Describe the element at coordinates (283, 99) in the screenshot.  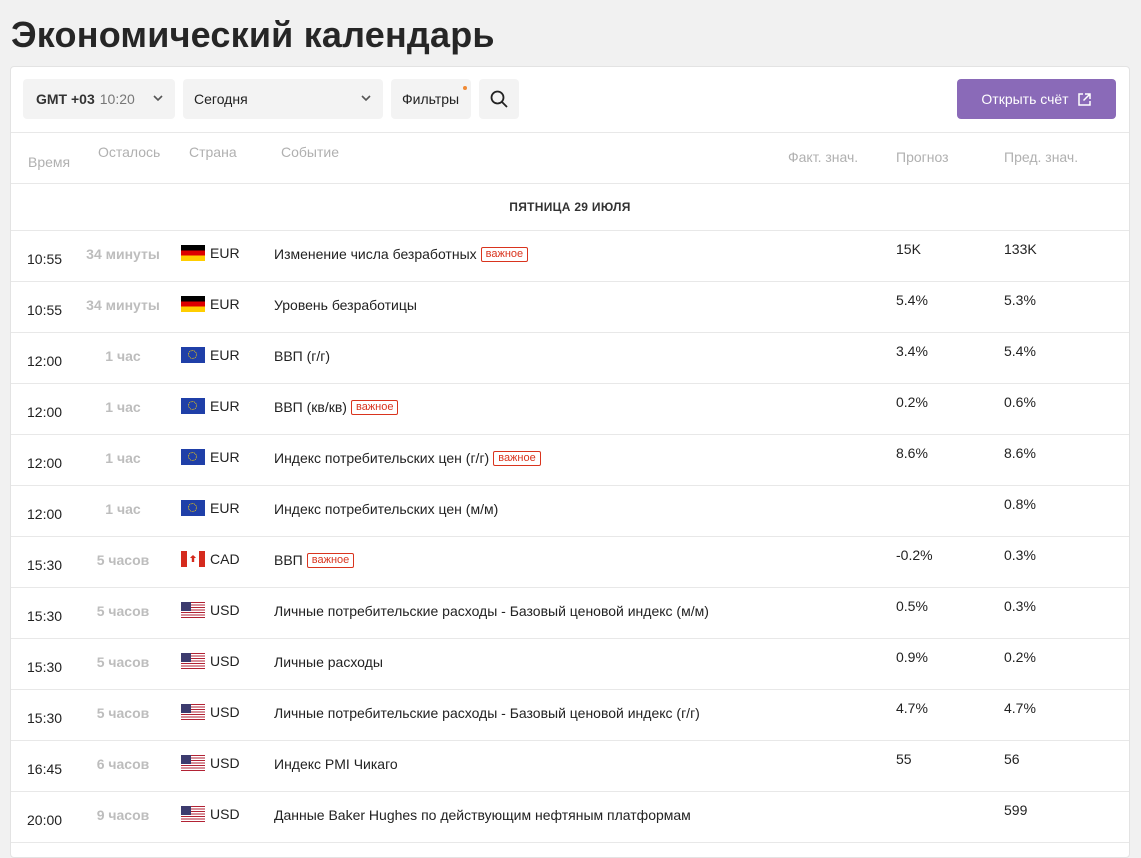
I see `date-range-select: Сегодня` at that location.